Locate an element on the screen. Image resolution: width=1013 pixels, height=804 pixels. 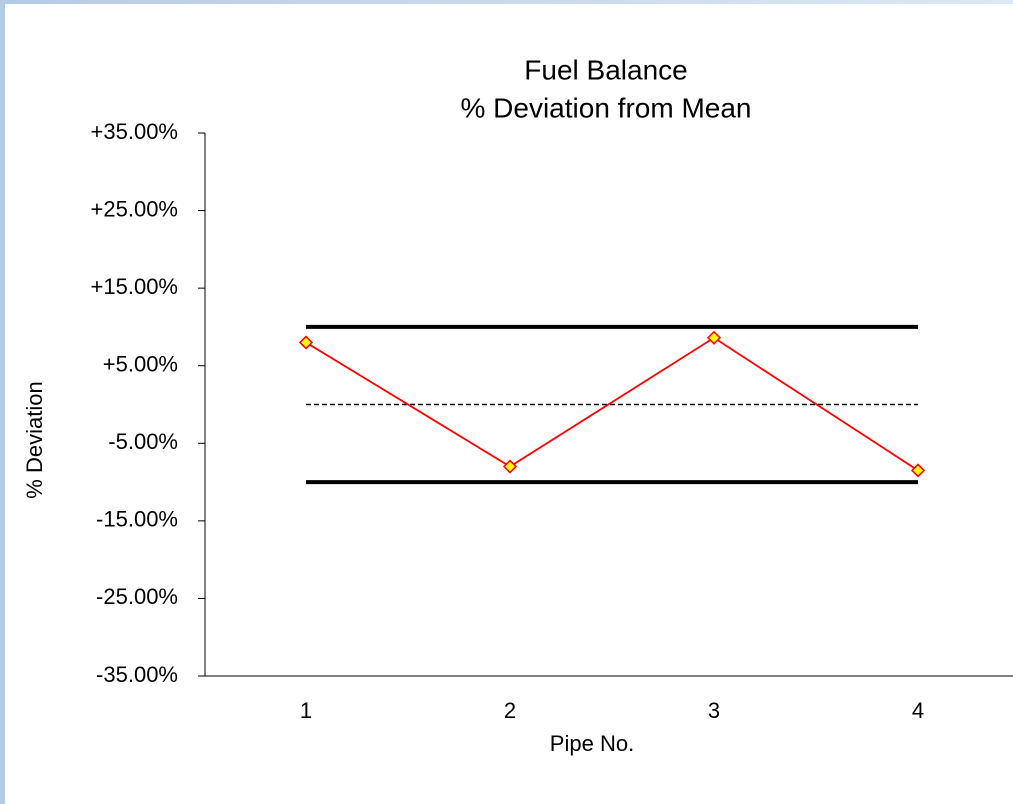
x-tick-label: 4 is located at coordinates (918, 710).